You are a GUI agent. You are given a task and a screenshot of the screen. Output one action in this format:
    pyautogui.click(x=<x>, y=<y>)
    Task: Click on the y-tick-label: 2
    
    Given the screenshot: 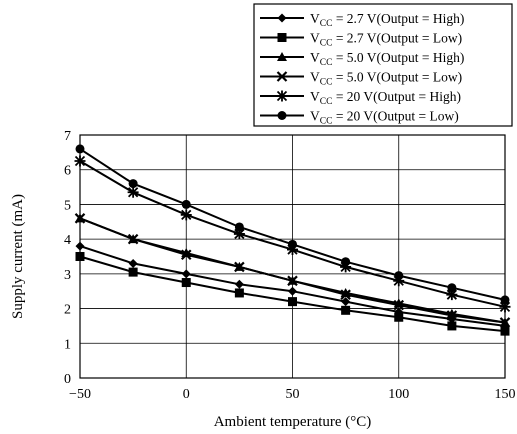 What is the action you would take?
    pyautogui.click(x=67, y=310)
    